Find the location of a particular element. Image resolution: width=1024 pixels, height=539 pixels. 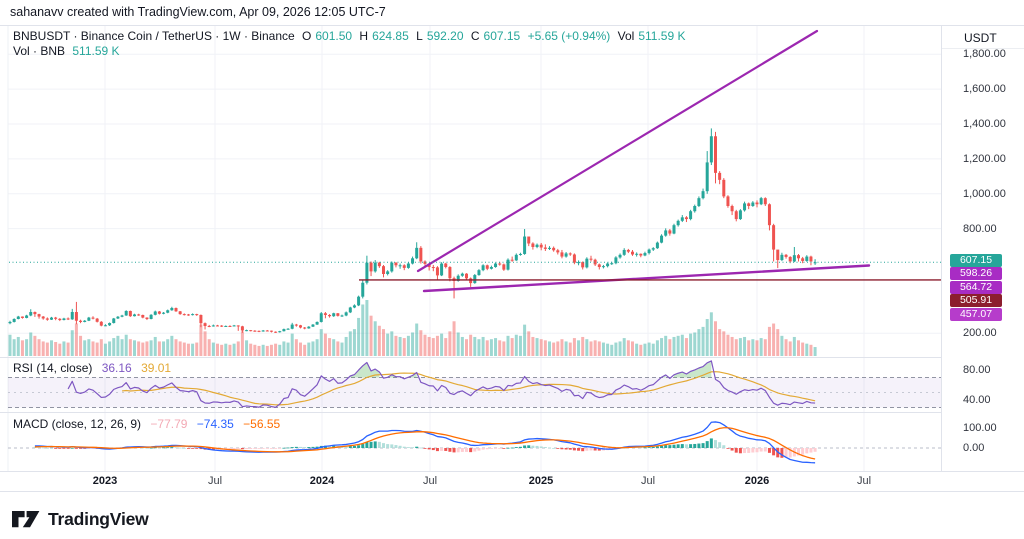

price-tick-label: 1,600.00 is located at coordinates (984, 89).